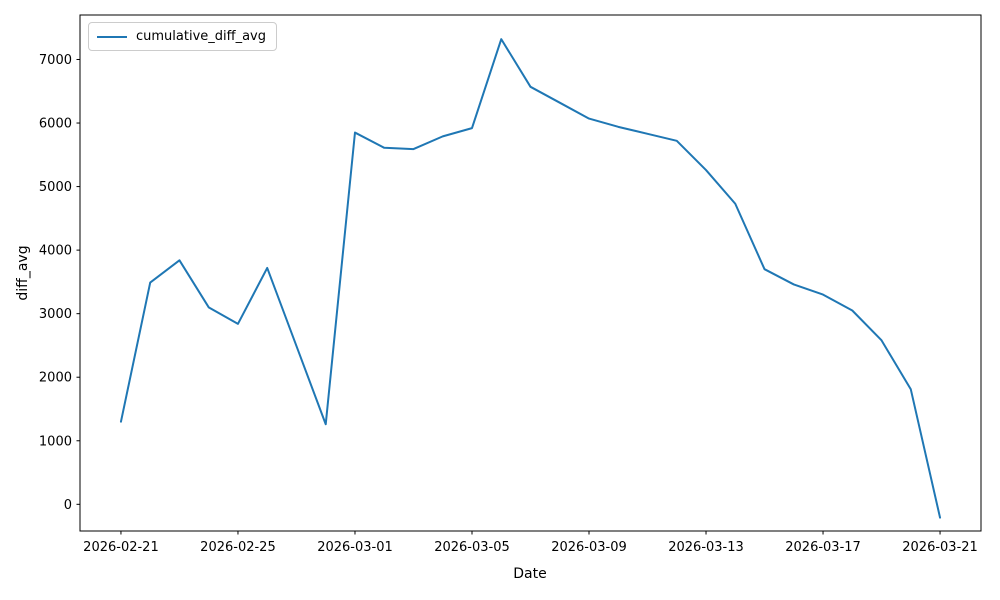 This screenshot has height=600, width=1000. I want to click on x-tick-label: 2026-03-05, so click(472, 547).